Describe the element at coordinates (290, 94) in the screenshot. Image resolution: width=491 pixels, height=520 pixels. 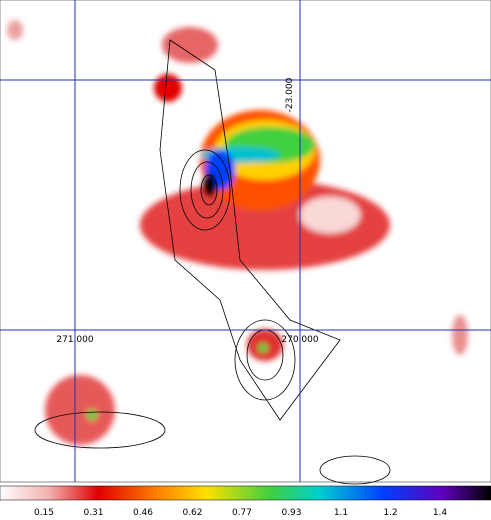
I see `grid-label: -23.000` at that location.